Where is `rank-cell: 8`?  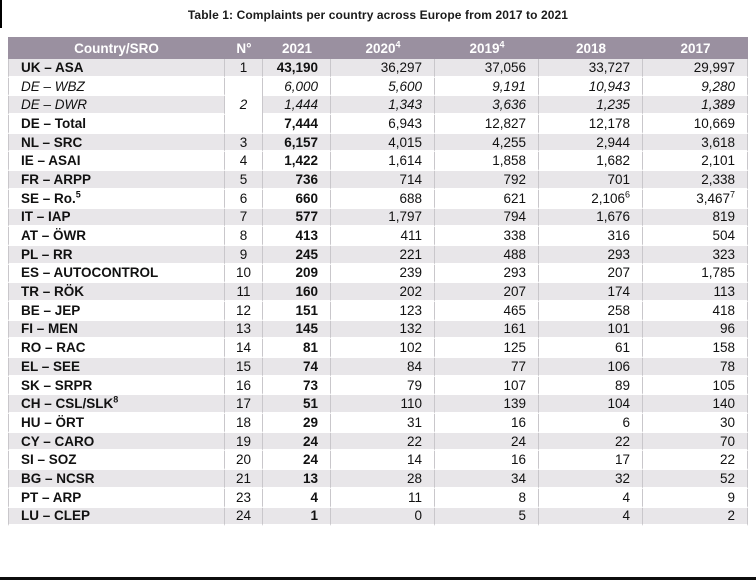
rank-cell: 8 is located at coordinates (244, 236).